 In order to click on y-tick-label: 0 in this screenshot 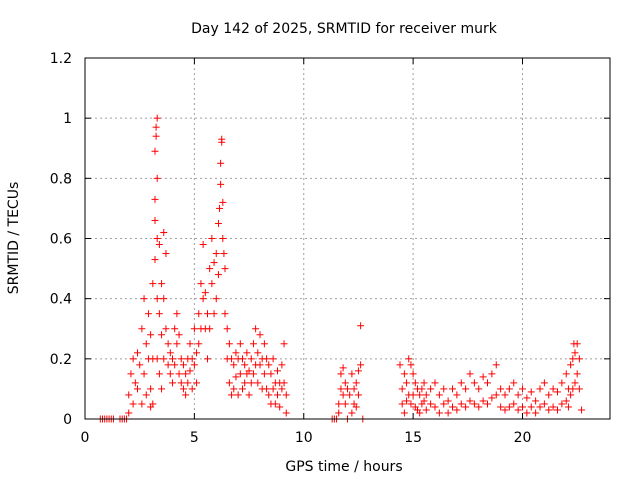, I will do `click(67, 420)`.